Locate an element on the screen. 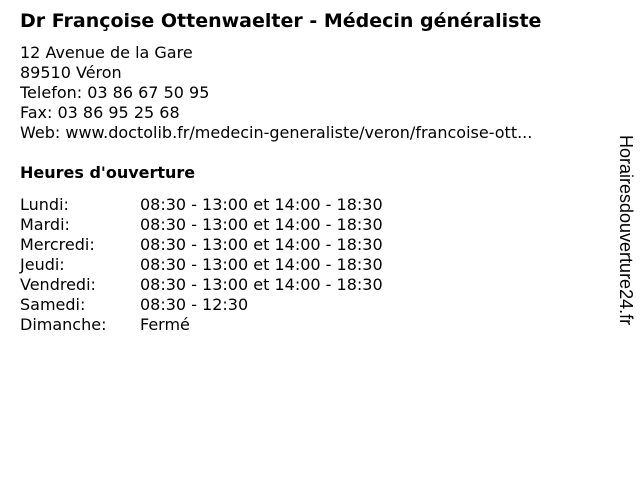 Image resolution: width=640 pixels, height=480 pixels. time-value: 08:30 - 12:30 is located at coordinates (194, 304).